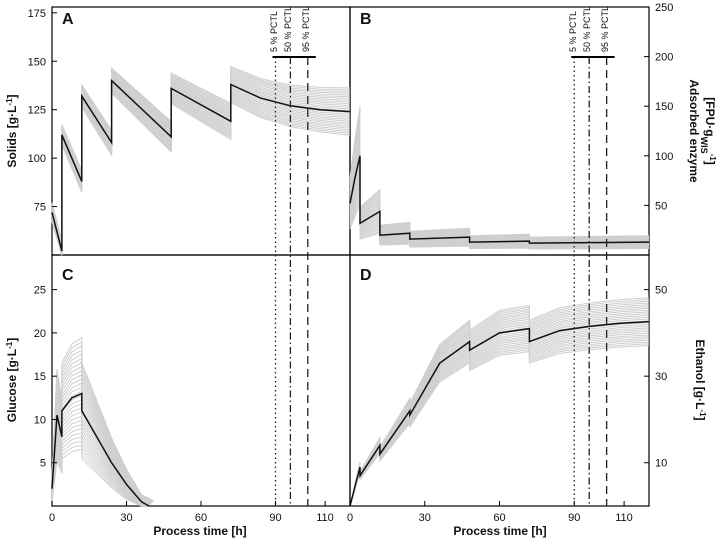  I want to click on xlabel-left: Process time [h], so click(199, 531).